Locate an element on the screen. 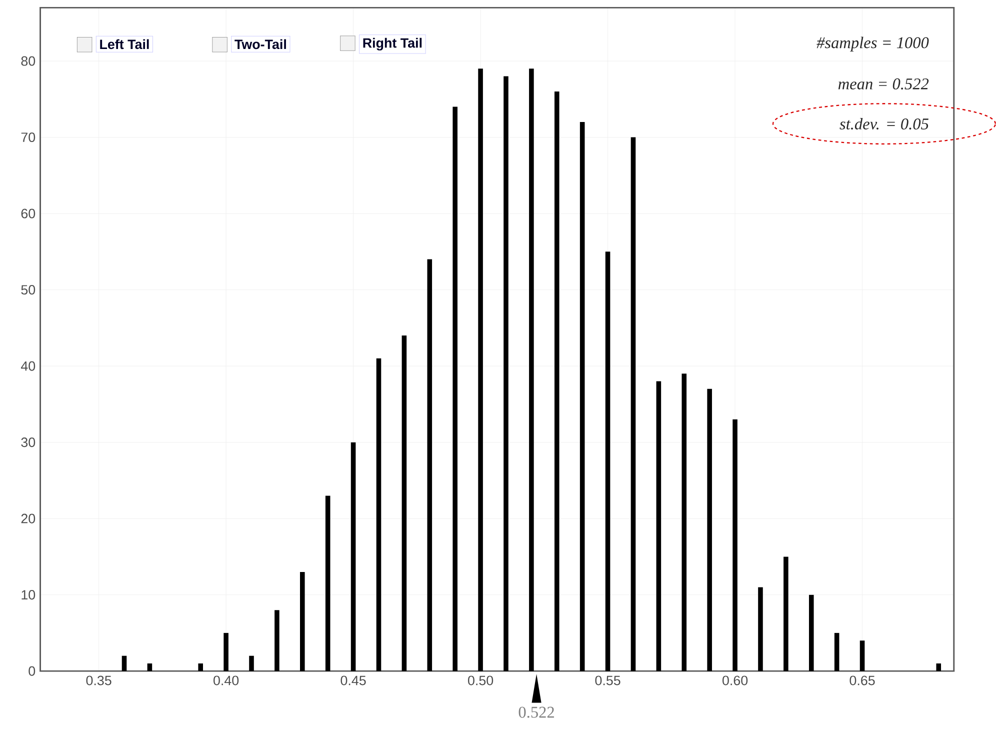  x-tick-label: 0.60 is located at coordinates (735, 681).